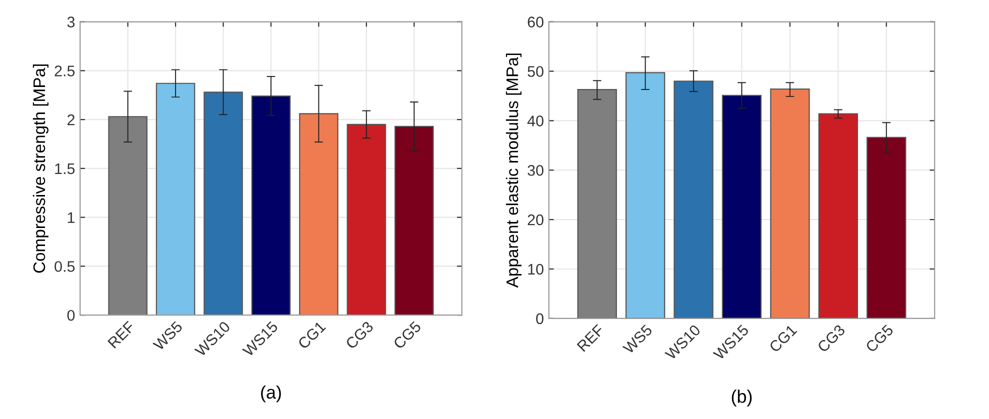  Describe the element at coordinates (535, 121) in the screenshot. I see `y-tick-label: 40` at that location.